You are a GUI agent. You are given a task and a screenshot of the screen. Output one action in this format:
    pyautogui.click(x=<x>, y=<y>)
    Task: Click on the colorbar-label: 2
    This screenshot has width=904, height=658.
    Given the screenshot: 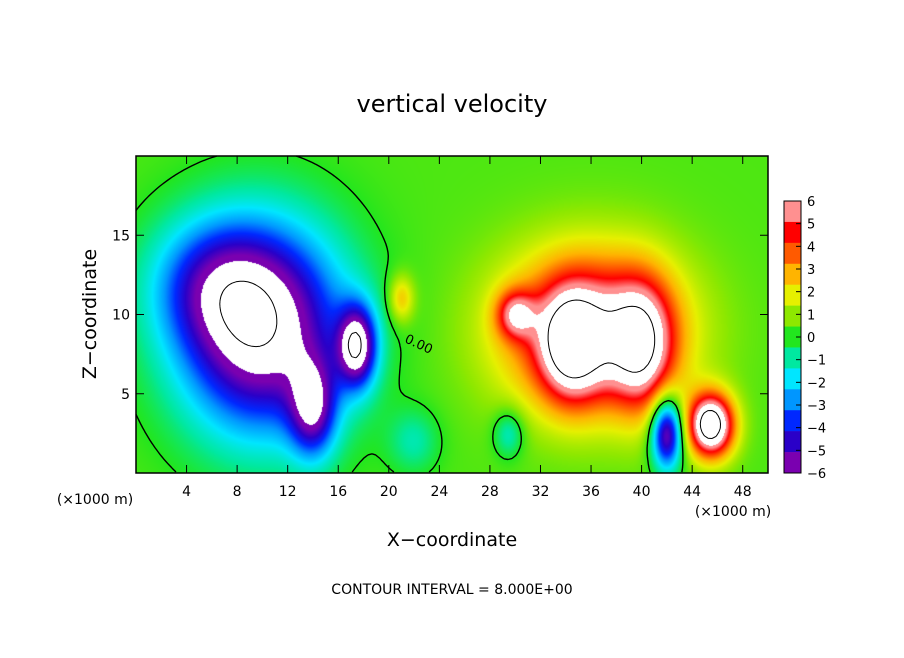 What is the action you would take?
    pyautogui.click(x=811, y=293)
    